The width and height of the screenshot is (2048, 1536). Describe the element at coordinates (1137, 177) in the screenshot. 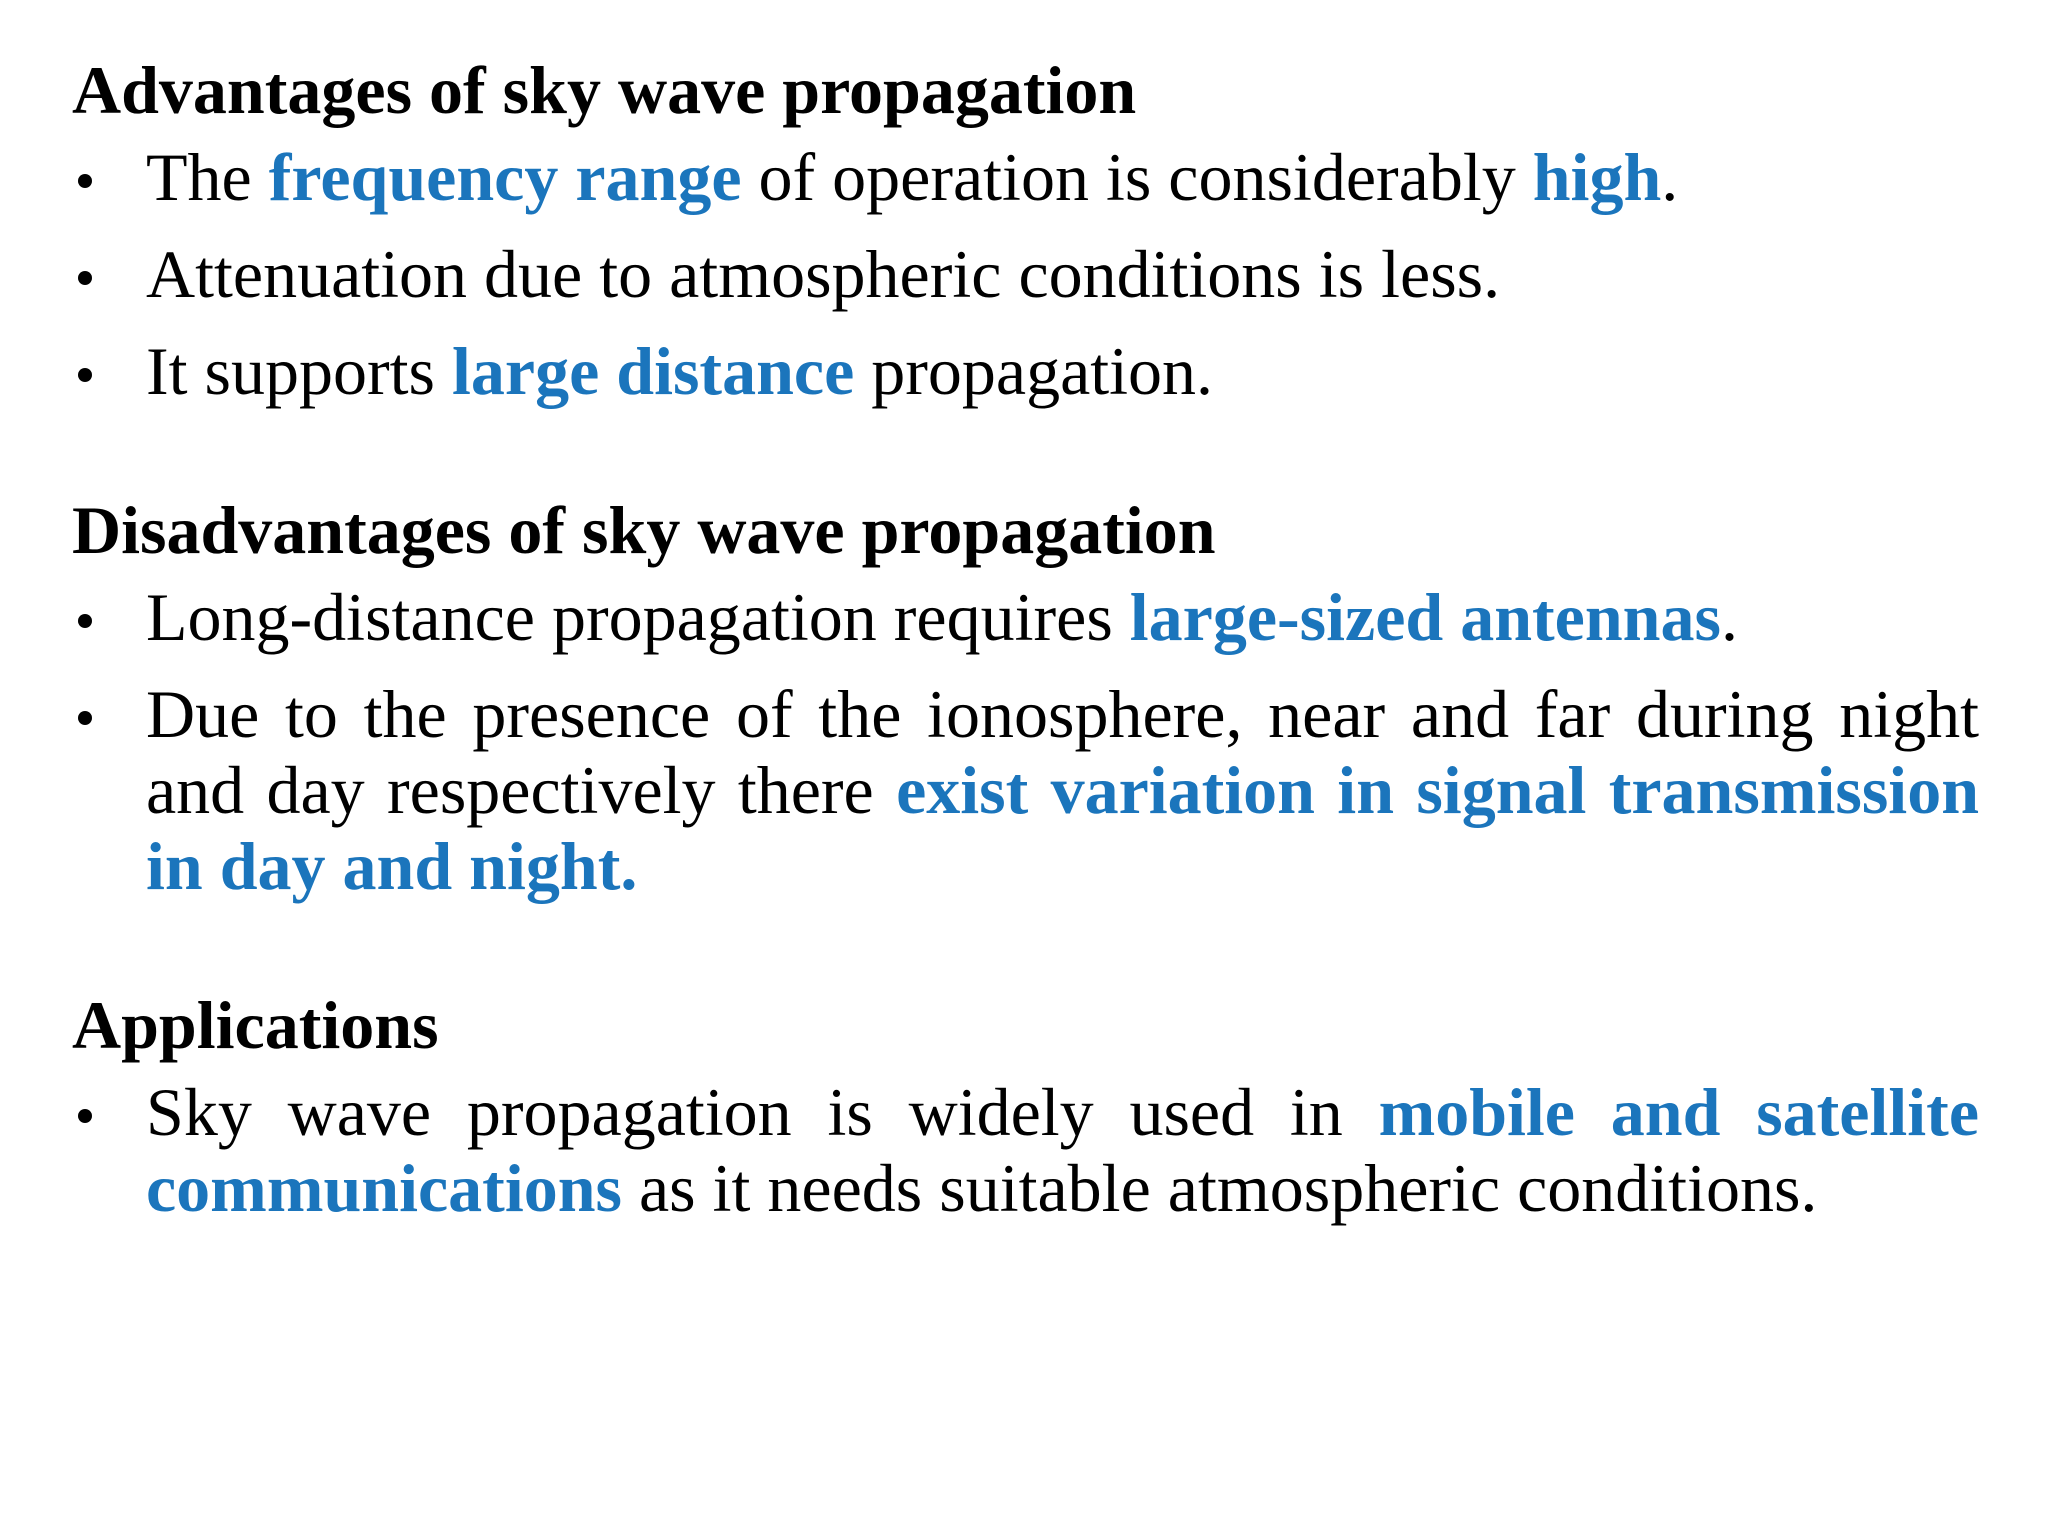

I see `text-run: of operation is considerably` at that location.